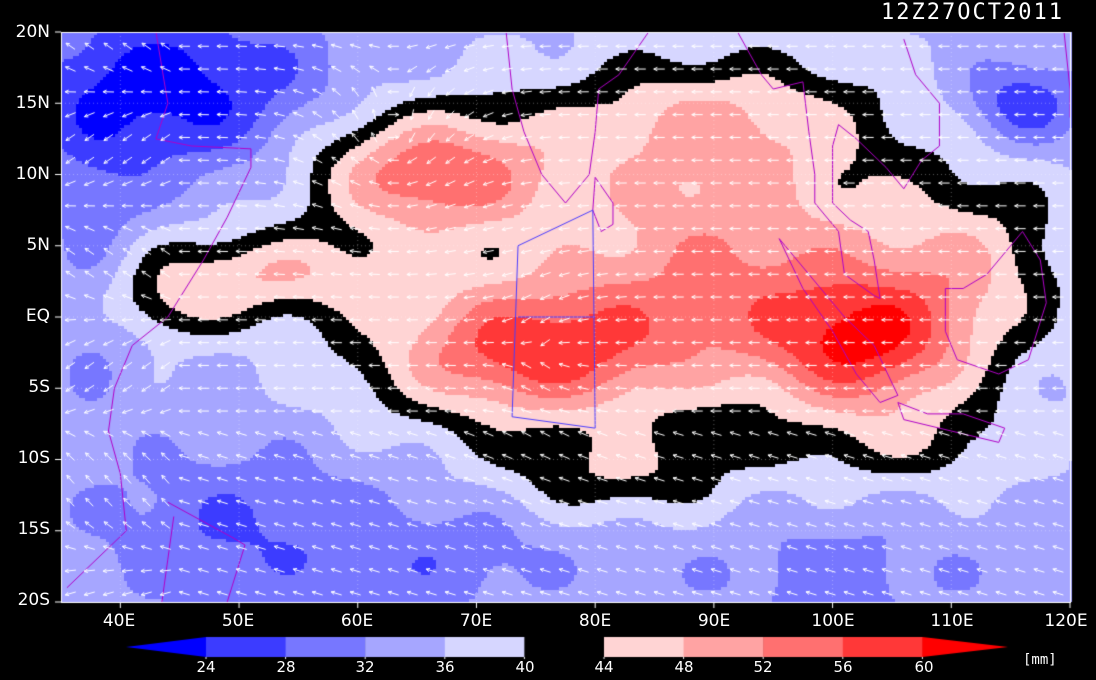  Describe the element at coordinates (33, 600) in the screenshot. I see `lat-tick-label: 20S` at that location.